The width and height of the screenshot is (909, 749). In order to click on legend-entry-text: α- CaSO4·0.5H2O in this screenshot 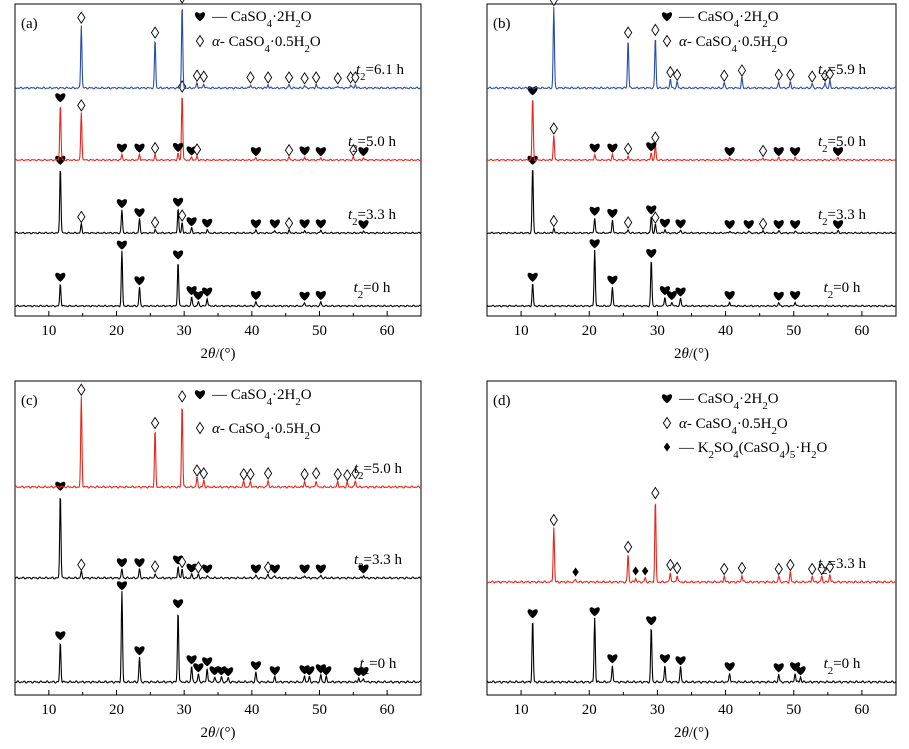, I will do `click(733, 426)`.